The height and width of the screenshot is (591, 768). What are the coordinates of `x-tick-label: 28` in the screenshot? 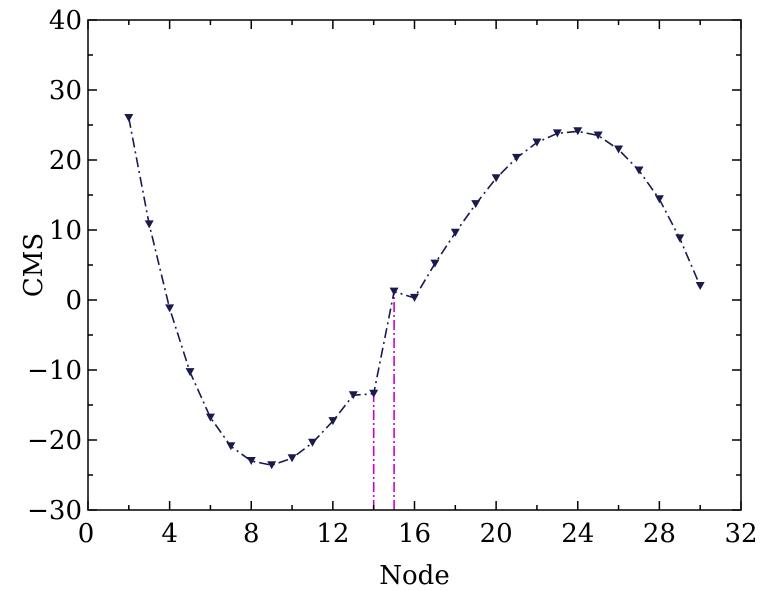 It's located at (659, 534).